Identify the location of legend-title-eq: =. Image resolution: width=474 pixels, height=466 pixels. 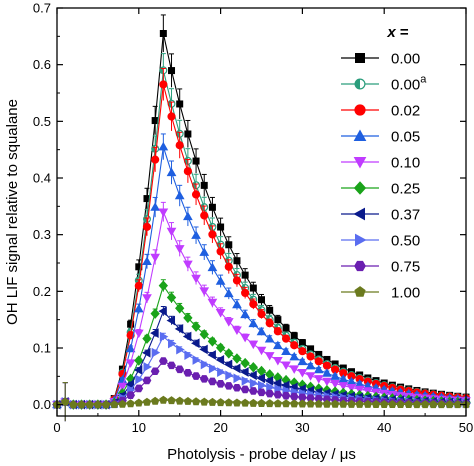
(402, 32).